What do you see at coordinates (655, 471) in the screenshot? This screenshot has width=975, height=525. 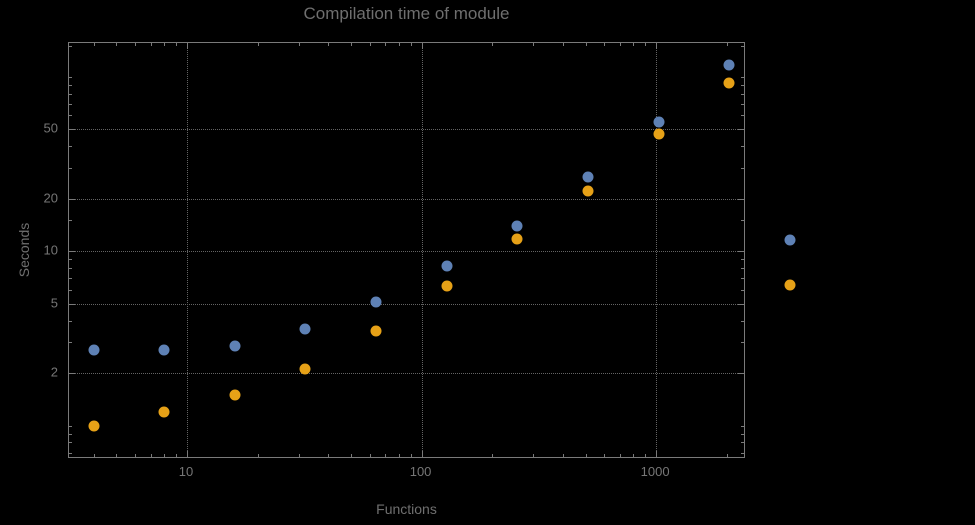 I see `x-tick-label: 1000` at bounding box center [655, 471].